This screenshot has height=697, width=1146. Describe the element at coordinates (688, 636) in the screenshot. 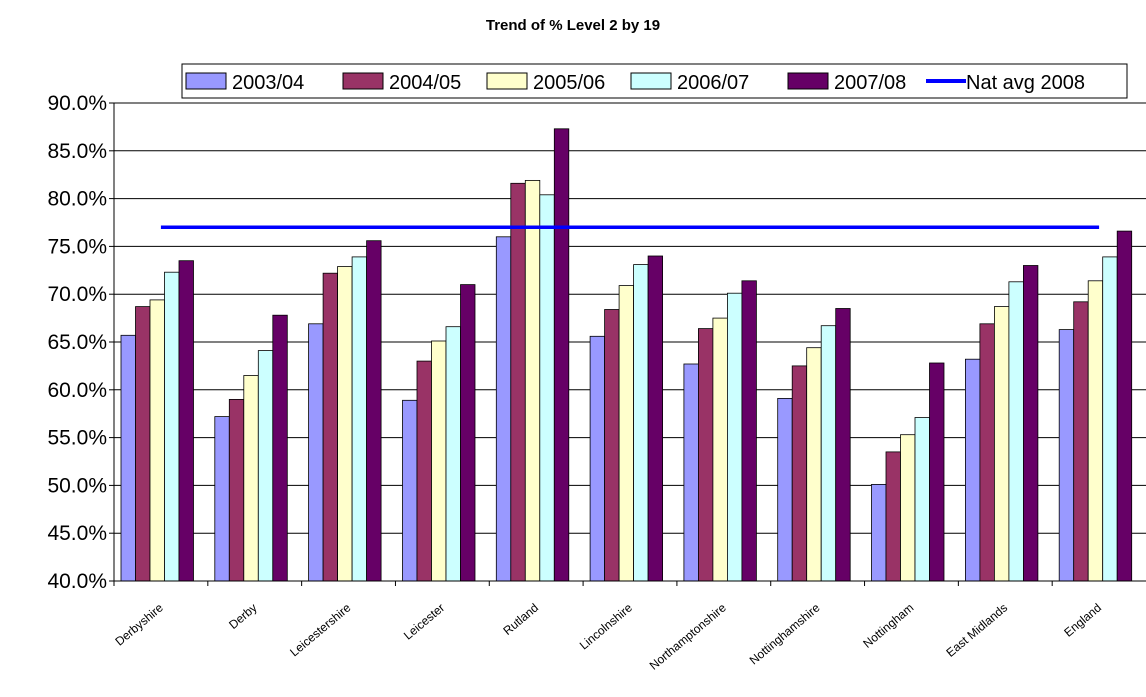

I see `x-tick-label: Northamptonshire` at that location.